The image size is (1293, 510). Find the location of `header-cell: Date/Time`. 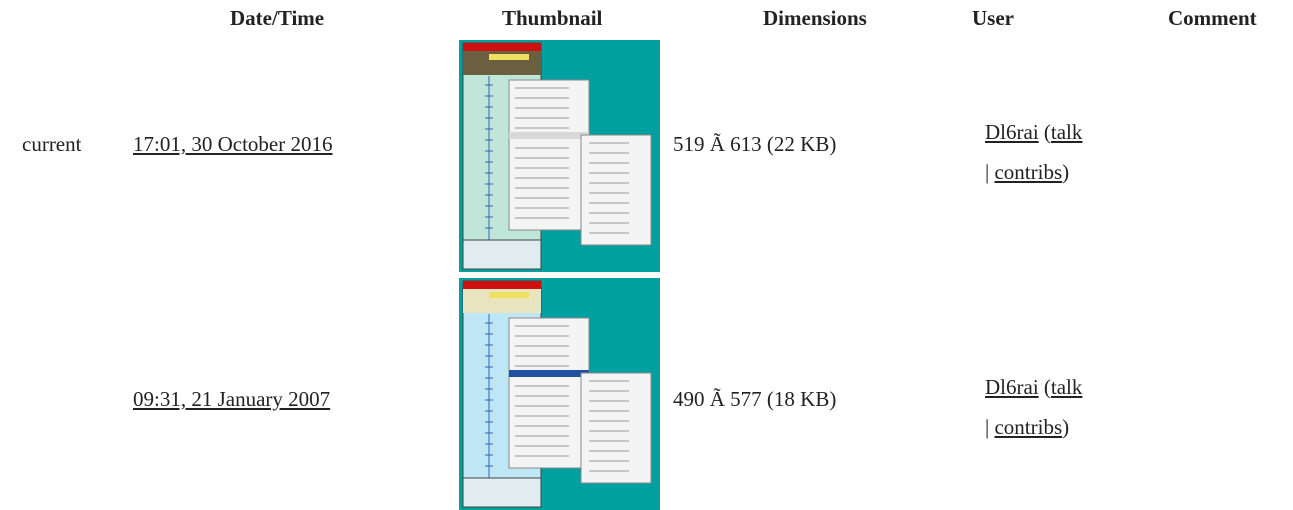

header-cell: Date/Time is located at coordinates (277, 18).